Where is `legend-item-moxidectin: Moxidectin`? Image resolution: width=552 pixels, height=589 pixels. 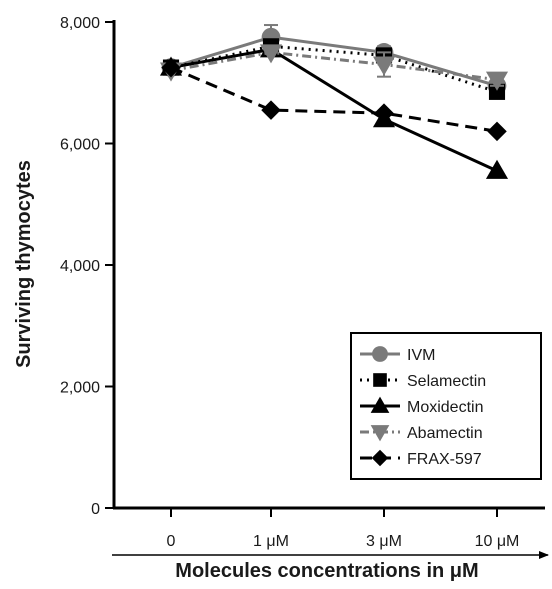 legend-item-moxidectin: Moxidectin is located at coordinates (421, 406).